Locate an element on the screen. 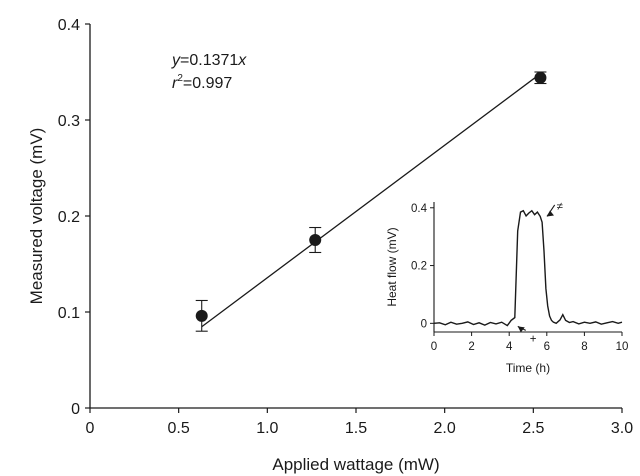 The height and width of the screenshot is (476, 640). x-tick-label: 1.5 is located at coordinates (356, 428).